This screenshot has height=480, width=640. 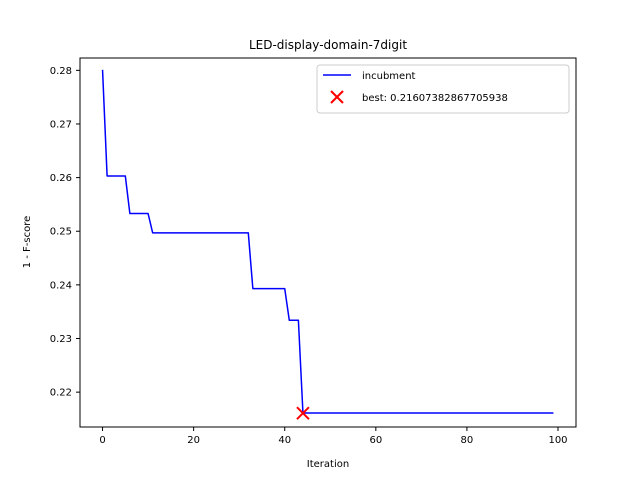 What do you see at coordinates (61, 178) in the screenshot?
I see `y-tick-label: 0.26` at bounding box center [61, 178].